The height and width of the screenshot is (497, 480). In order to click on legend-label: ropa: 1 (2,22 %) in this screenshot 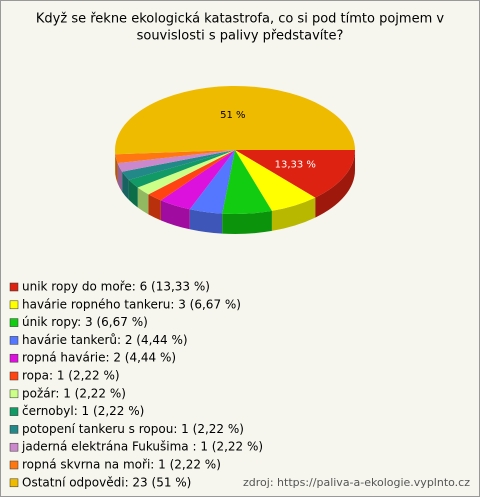, I will do `click(71, 376)`.